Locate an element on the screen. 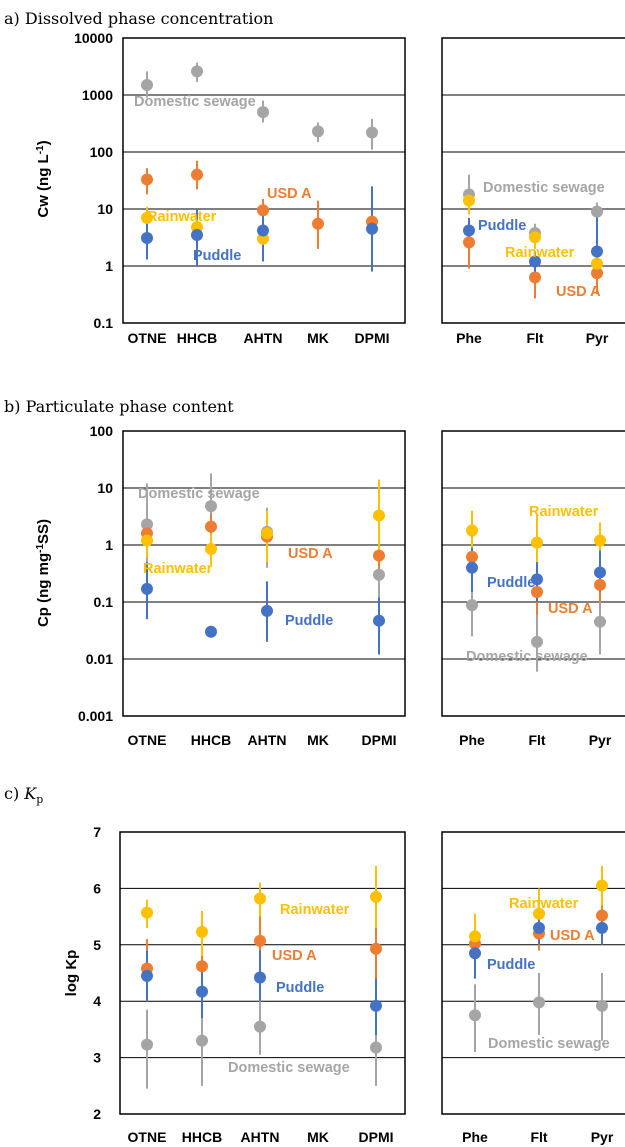 The image size is (625, 1147). panel-c-right-label-domestic-sewage: Domestic sewage is located at coordinates (549, 1044).